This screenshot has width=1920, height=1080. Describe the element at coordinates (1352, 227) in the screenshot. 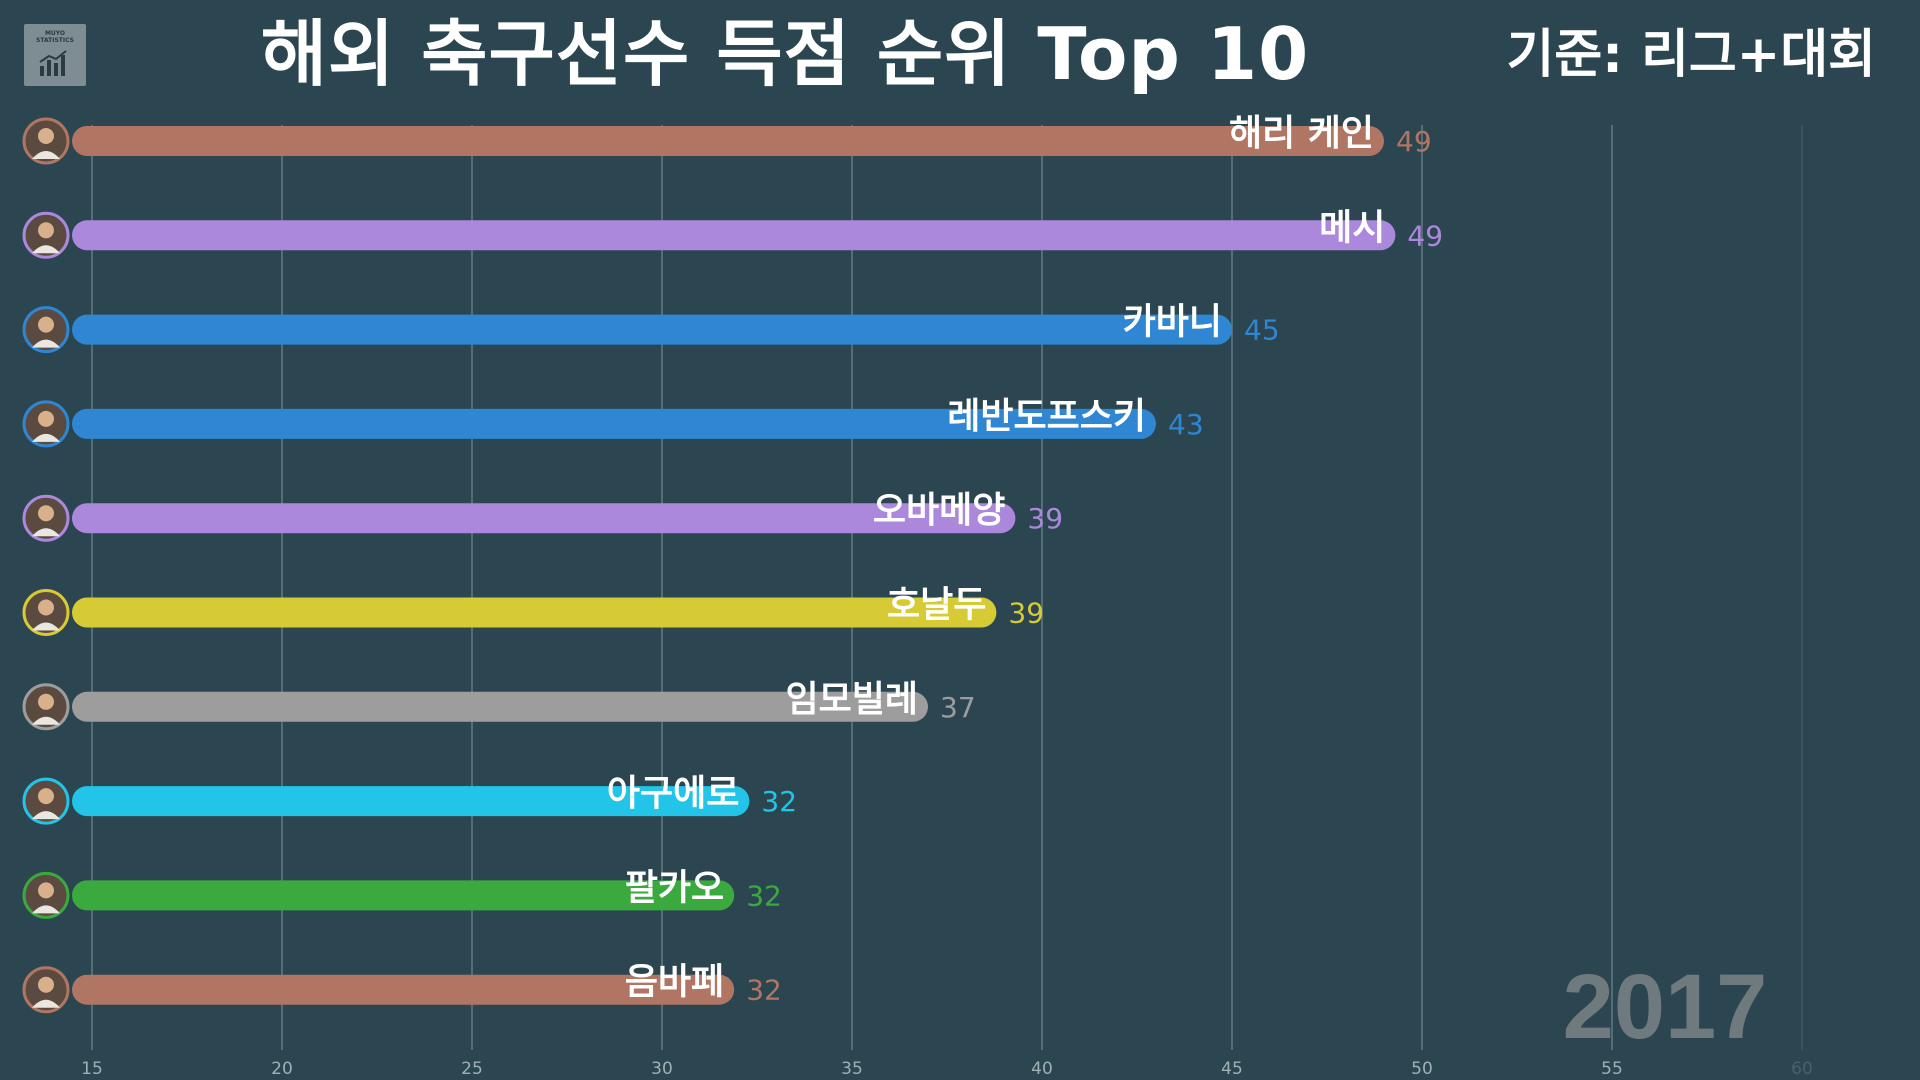

I see `bar-name-label: 메시` at that location.